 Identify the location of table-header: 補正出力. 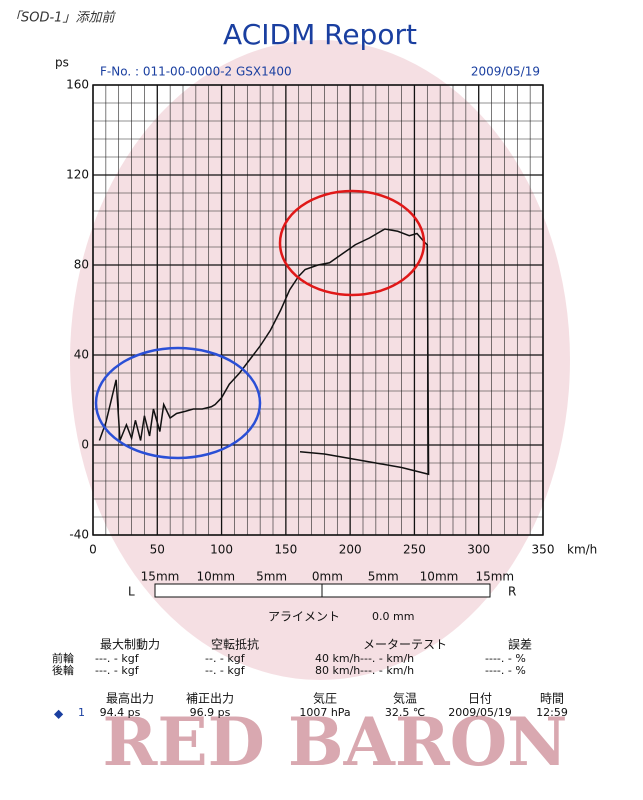
(210, 699).